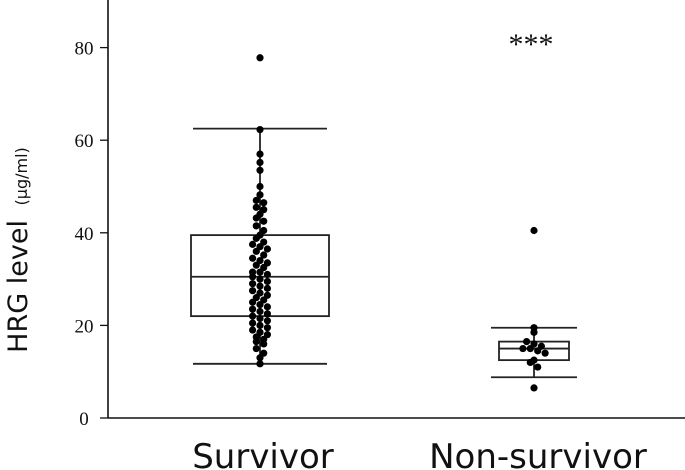 The image size is (685, 470). Describe the element at coordinates (538, 453) in the screenshot. I see `category-label-non-survivor: Non-survivor` at that location.